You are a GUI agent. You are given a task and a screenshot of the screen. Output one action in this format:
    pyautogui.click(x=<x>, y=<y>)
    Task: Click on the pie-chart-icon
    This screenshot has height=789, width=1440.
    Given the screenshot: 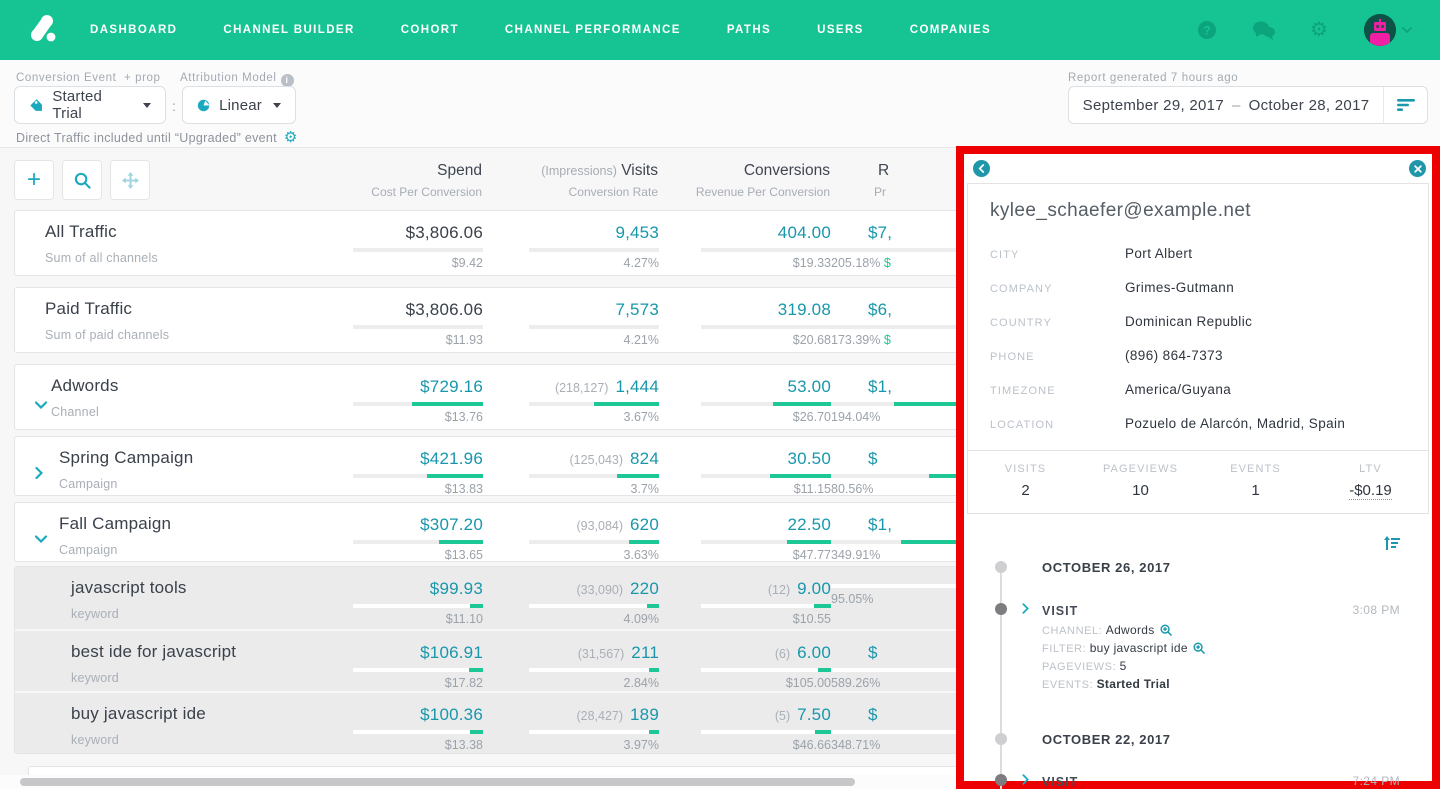 What is the action you would take?
    pyautogui.click(x=203, y=105)
    